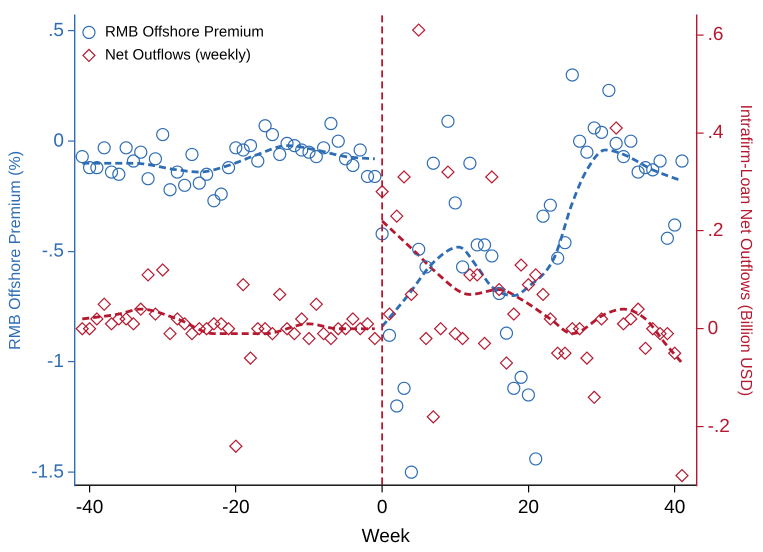  I want to click on legend-label: RMB Offshore Premium, so click(184, 32).